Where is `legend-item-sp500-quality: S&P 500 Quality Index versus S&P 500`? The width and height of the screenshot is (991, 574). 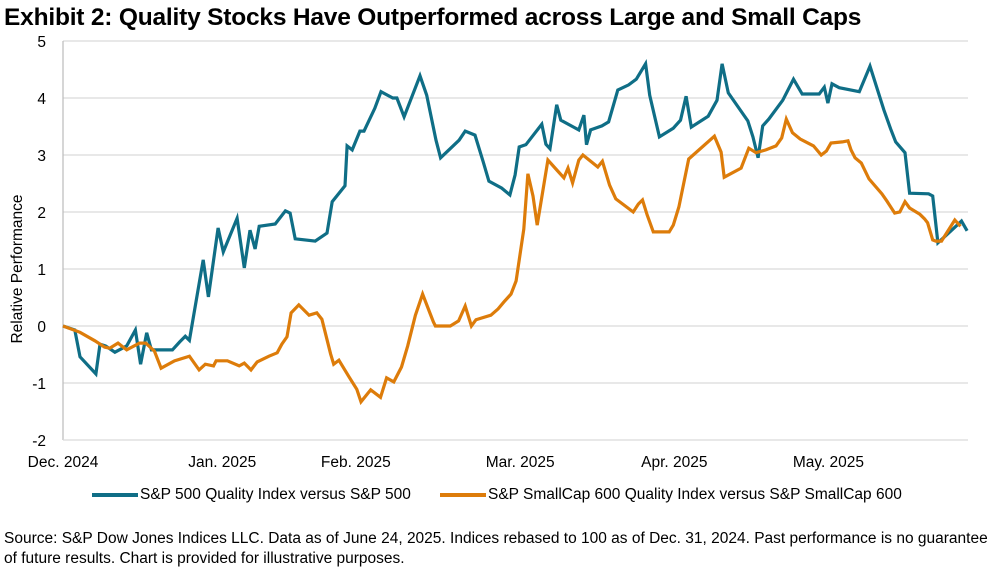
legend-item-sp500-quality: S&P 500 Quality Index versus S&P 500 is located at coordinates (251, 495).